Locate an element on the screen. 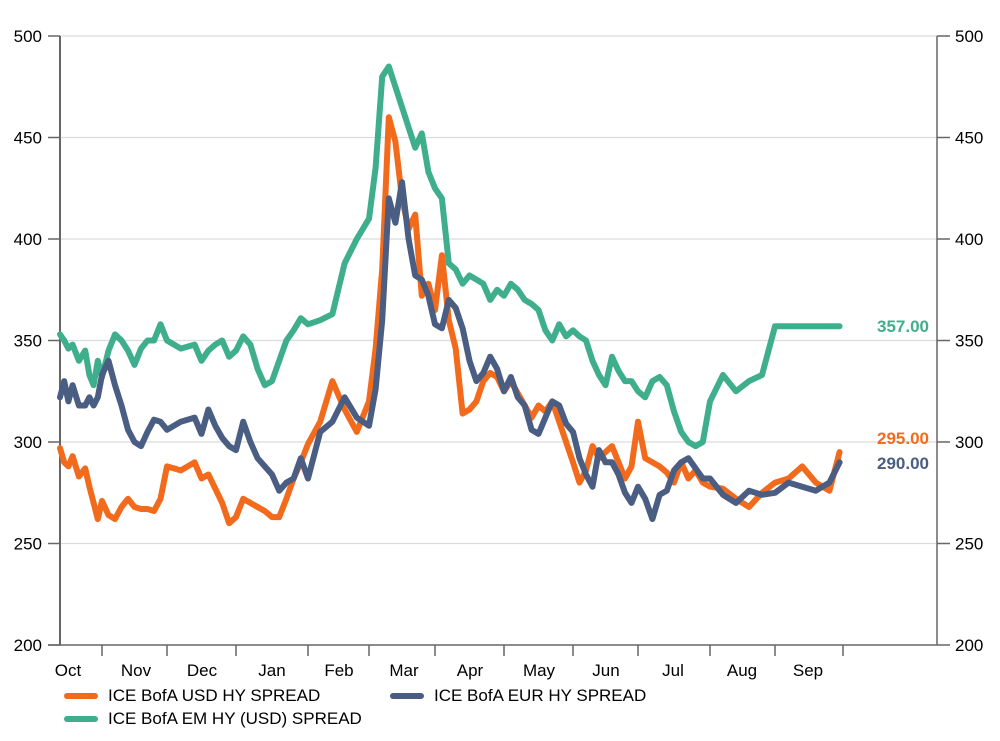  x-tick-label-aug: Aug is located at coordinates (742, 670).